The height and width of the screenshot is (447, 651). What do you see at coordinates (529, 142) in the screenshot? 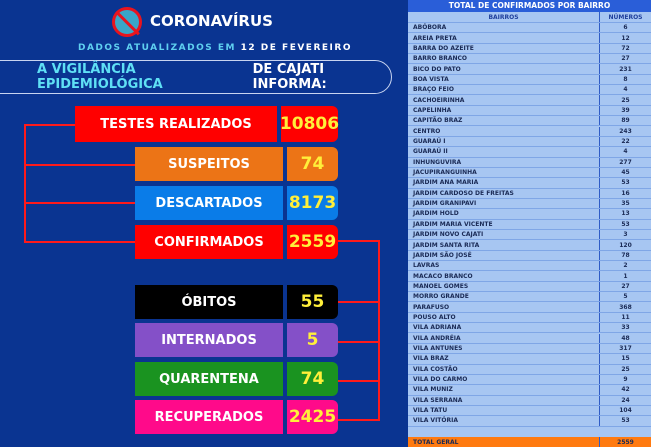
I see `table-row: GUARAÚ I 22` at bounding box center [529, 142].